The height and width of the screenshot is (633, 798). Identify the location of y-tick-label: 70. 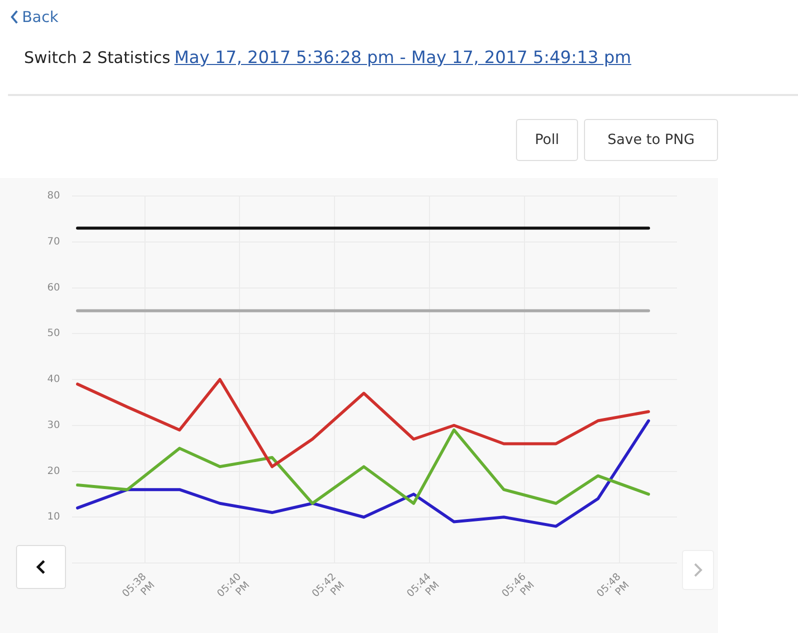
(53, 242).